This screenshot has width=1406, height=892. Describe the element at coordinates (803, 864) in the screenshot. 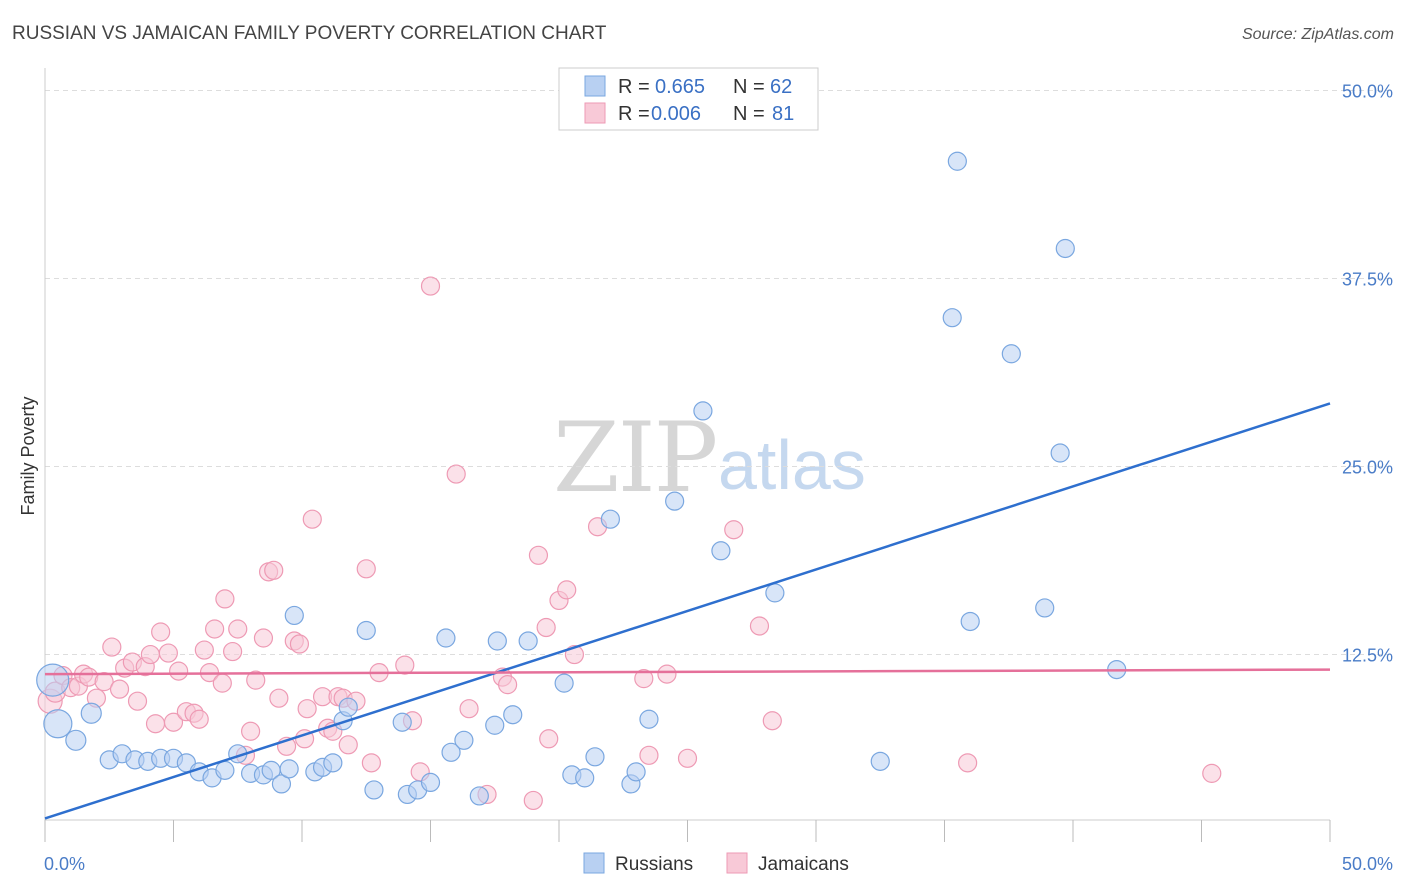

I see `bottom-legend-label-jamaicans: Jamaicans` at that location.